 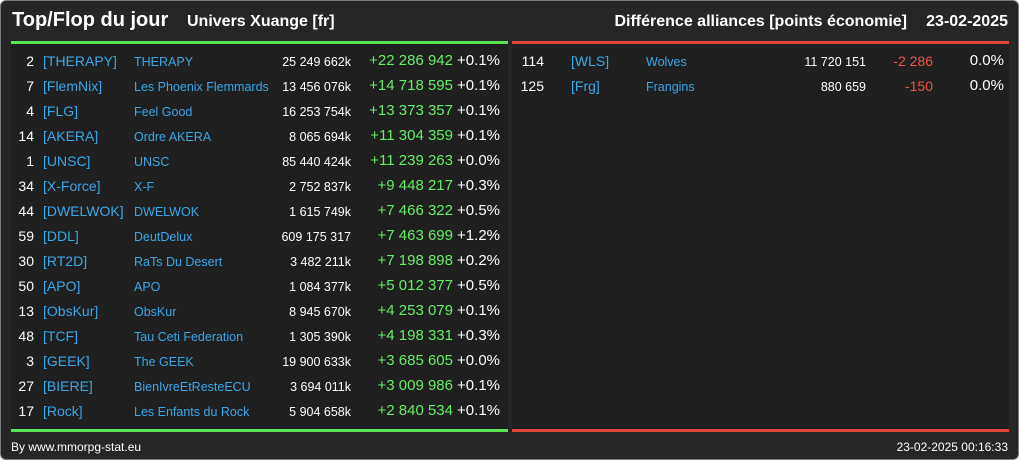 What do you see at coordinates (80, 61) in the screenshot?
I see `alliance-tag-link: [THERAPY]` at bounding box center [80, 61].